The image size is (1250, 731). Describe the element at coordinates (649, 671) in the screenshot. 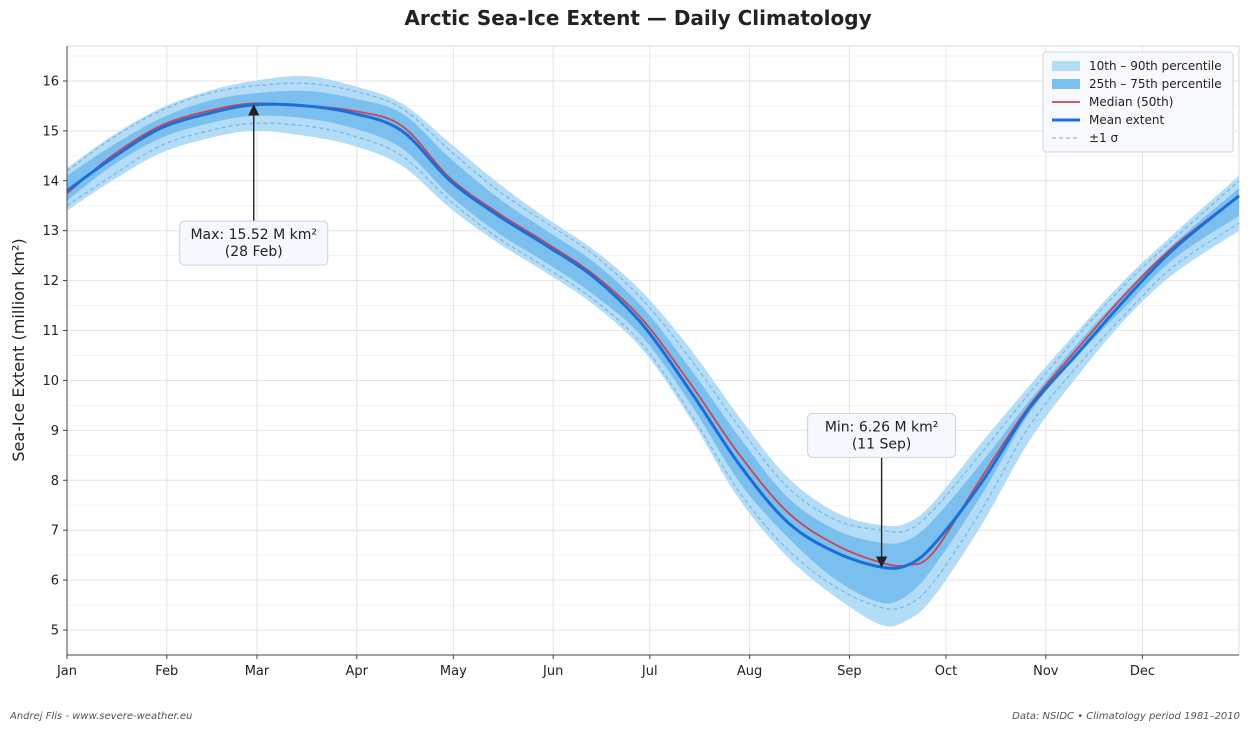

I see `x-tick-label-jul: Jul` at that location.